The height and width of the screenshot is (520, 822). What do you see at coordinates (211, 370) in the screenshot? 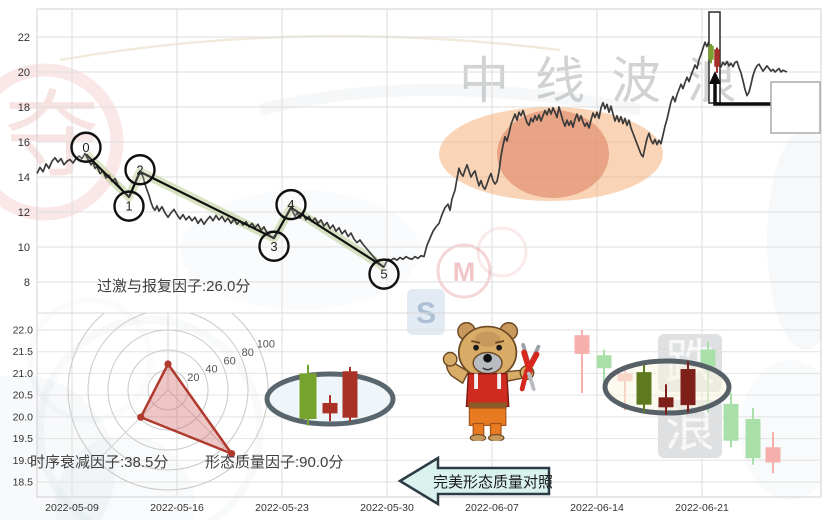
I see `radar-ring-label: 40` at bounding box center [211, 370].